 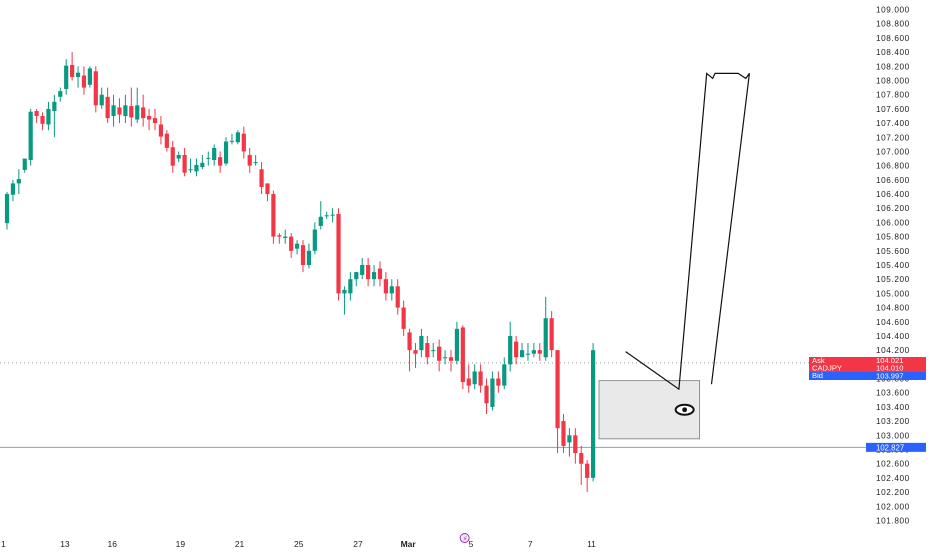 I want to click on price-tick-label: 105.600, so click(x=893, y=251).